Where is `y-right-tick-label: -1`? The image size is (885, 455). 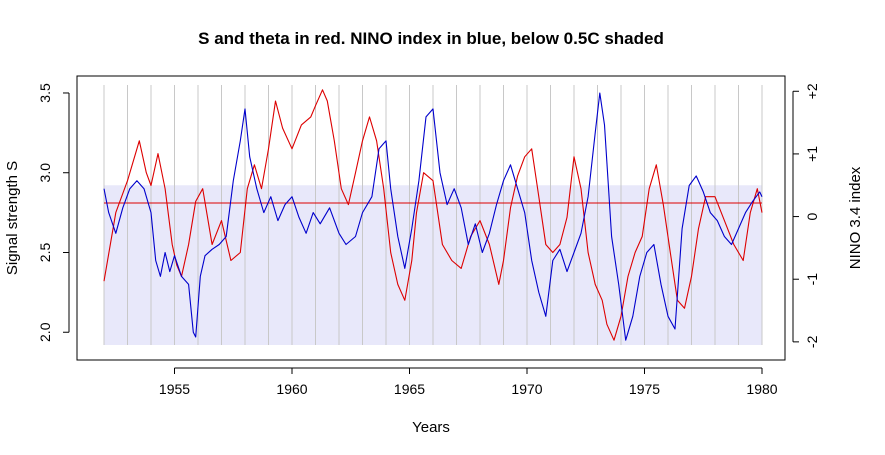 y-right-tick-label: -1 is located at coordinates (812, 279).